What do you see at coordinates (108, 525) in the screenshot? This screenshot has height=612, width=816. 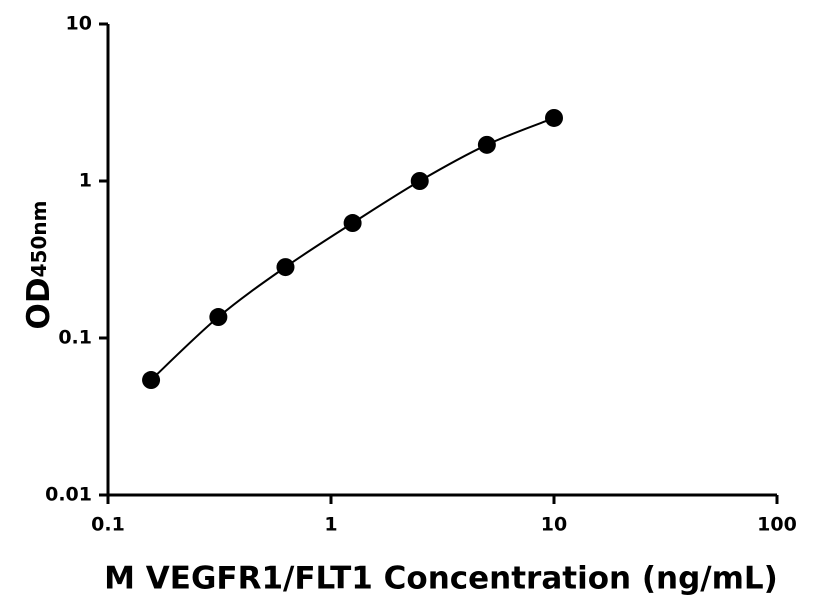 I see `x-tick-label: 0.1` at bounding box center [108, 525].